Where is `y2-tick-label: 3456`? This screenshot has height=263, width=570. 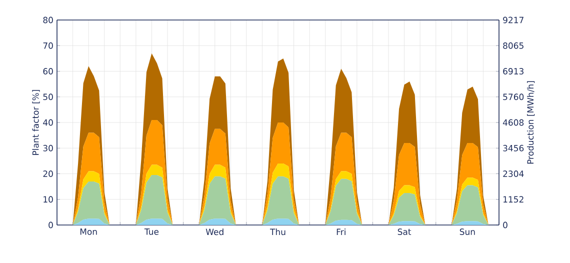
y2-tick-label: 3456 is located at coordinates (513, 148).